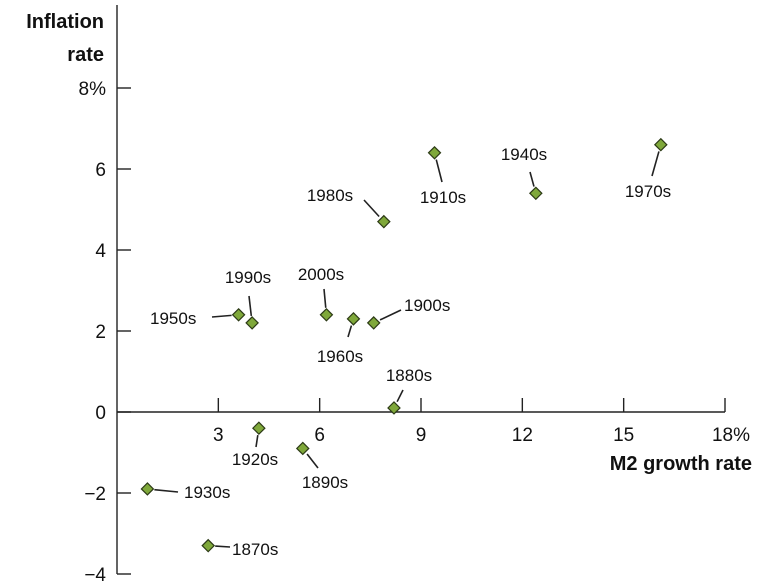  What do you see at coordinates (238, 314) in the screenshot?
I see `data-point-1950s` at bounding box center [238, 314].